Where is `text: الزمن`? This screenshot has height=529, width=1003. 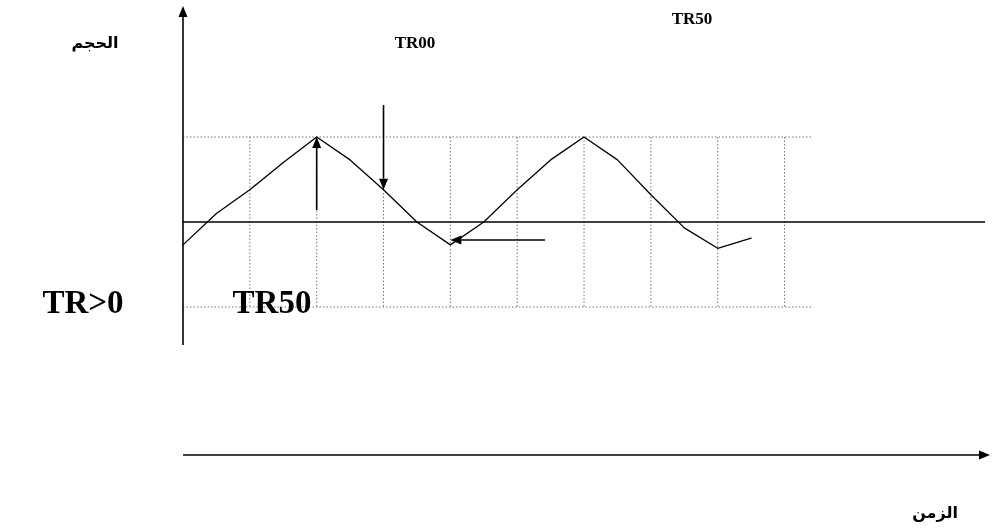 text: الزمن is located at coordinates (935, 512).